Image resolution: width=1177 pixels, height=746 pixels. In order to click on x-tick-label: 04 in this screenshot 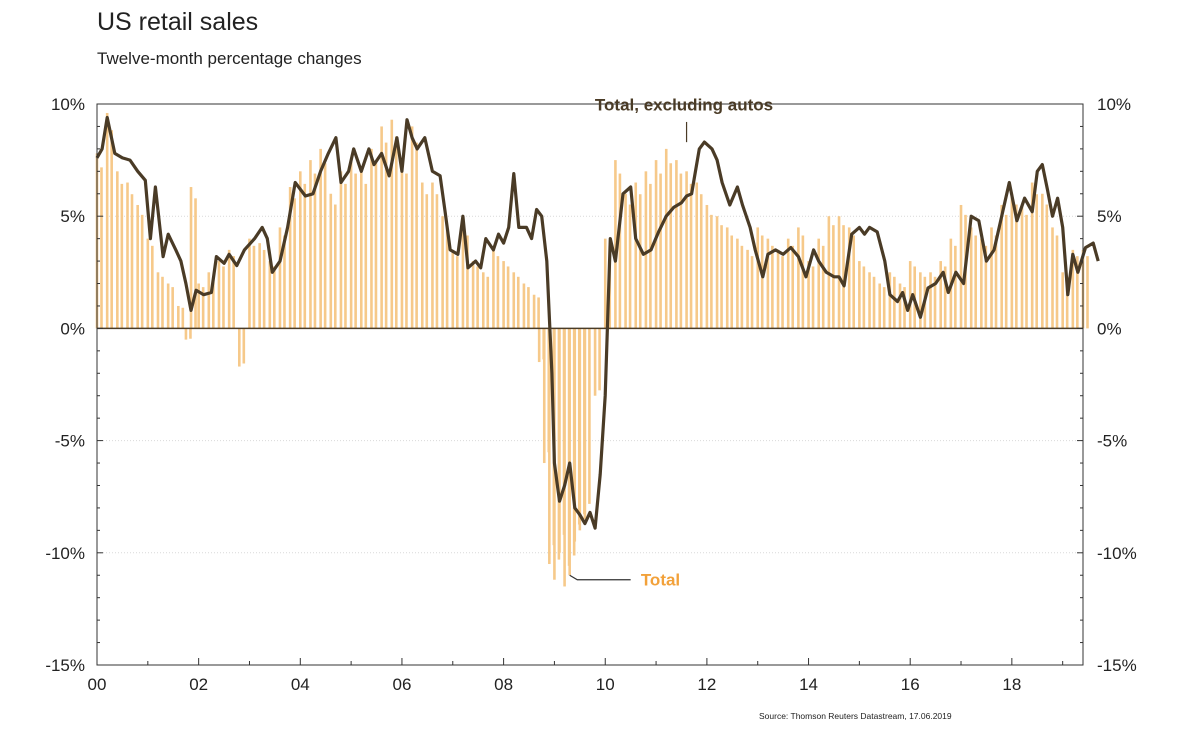, I will do `click(300, 684)`.